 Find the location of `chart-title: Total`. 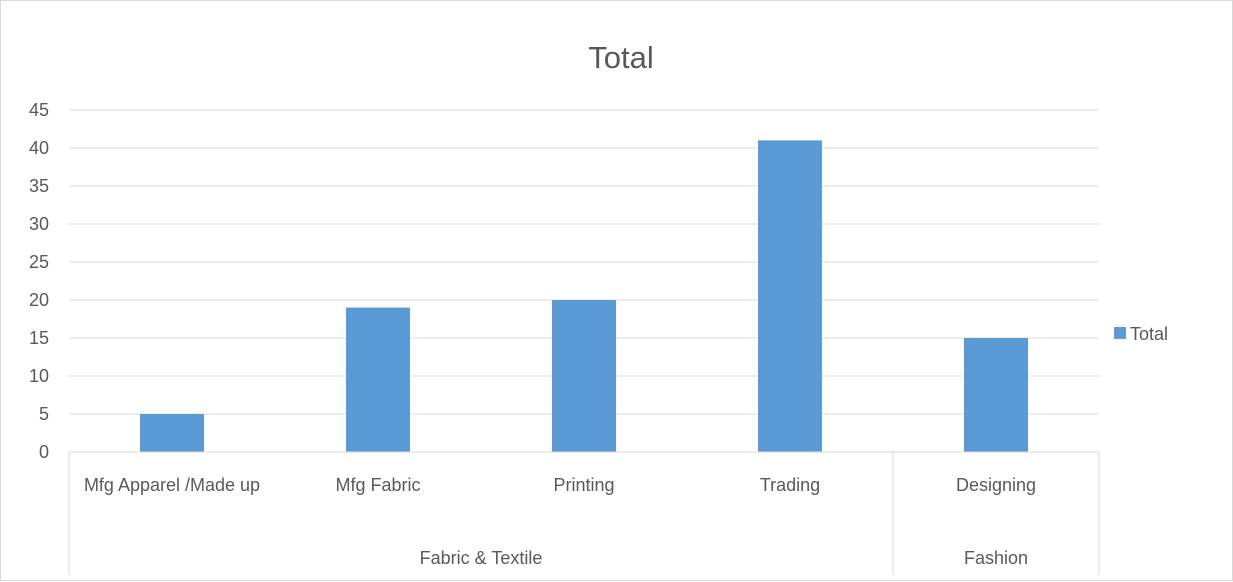

chart-title: Total is located at coordinates (620, 57).